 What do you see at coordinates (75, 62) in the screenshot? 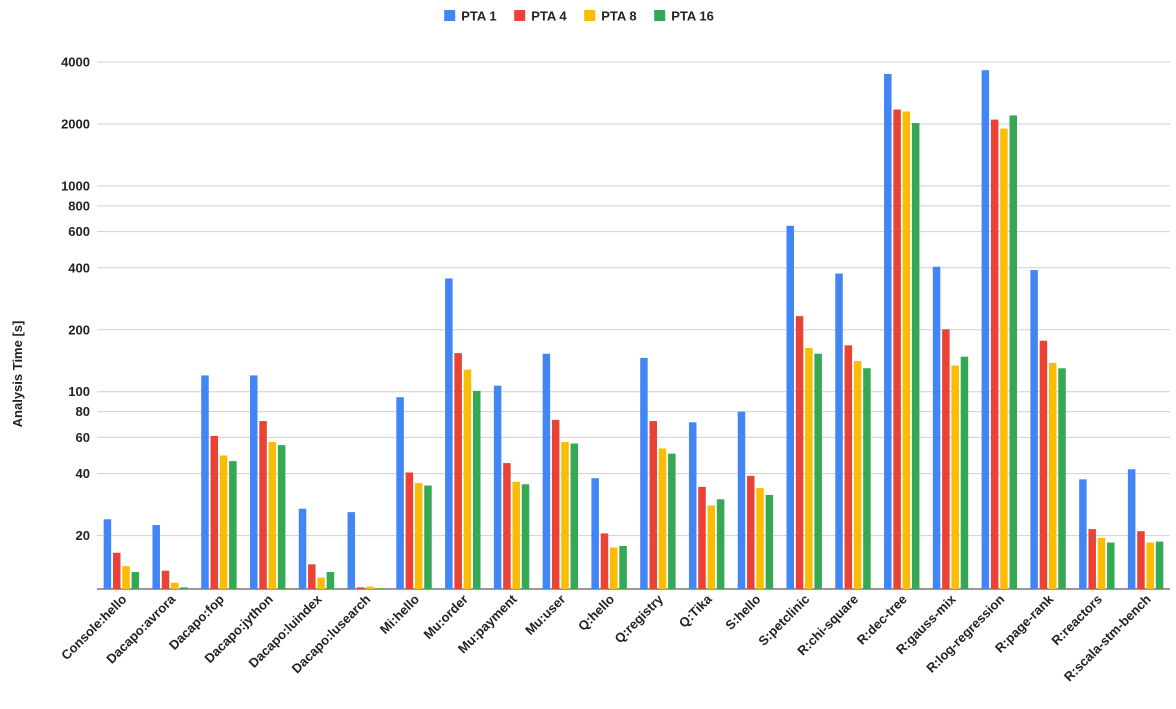
I see `y-tick-label: 4000` at bounding box center [75, 62].